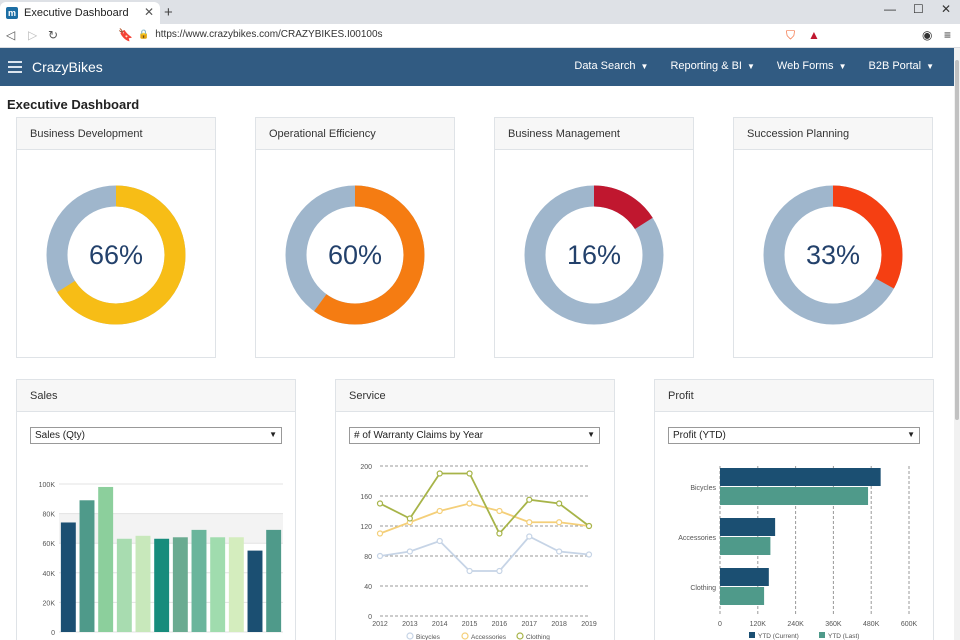 The height and width of the screenshot is (640, 960). I want to click on sales-bar-chart: 0 20K 40K 60K 80K 100K, so click(161, 559).